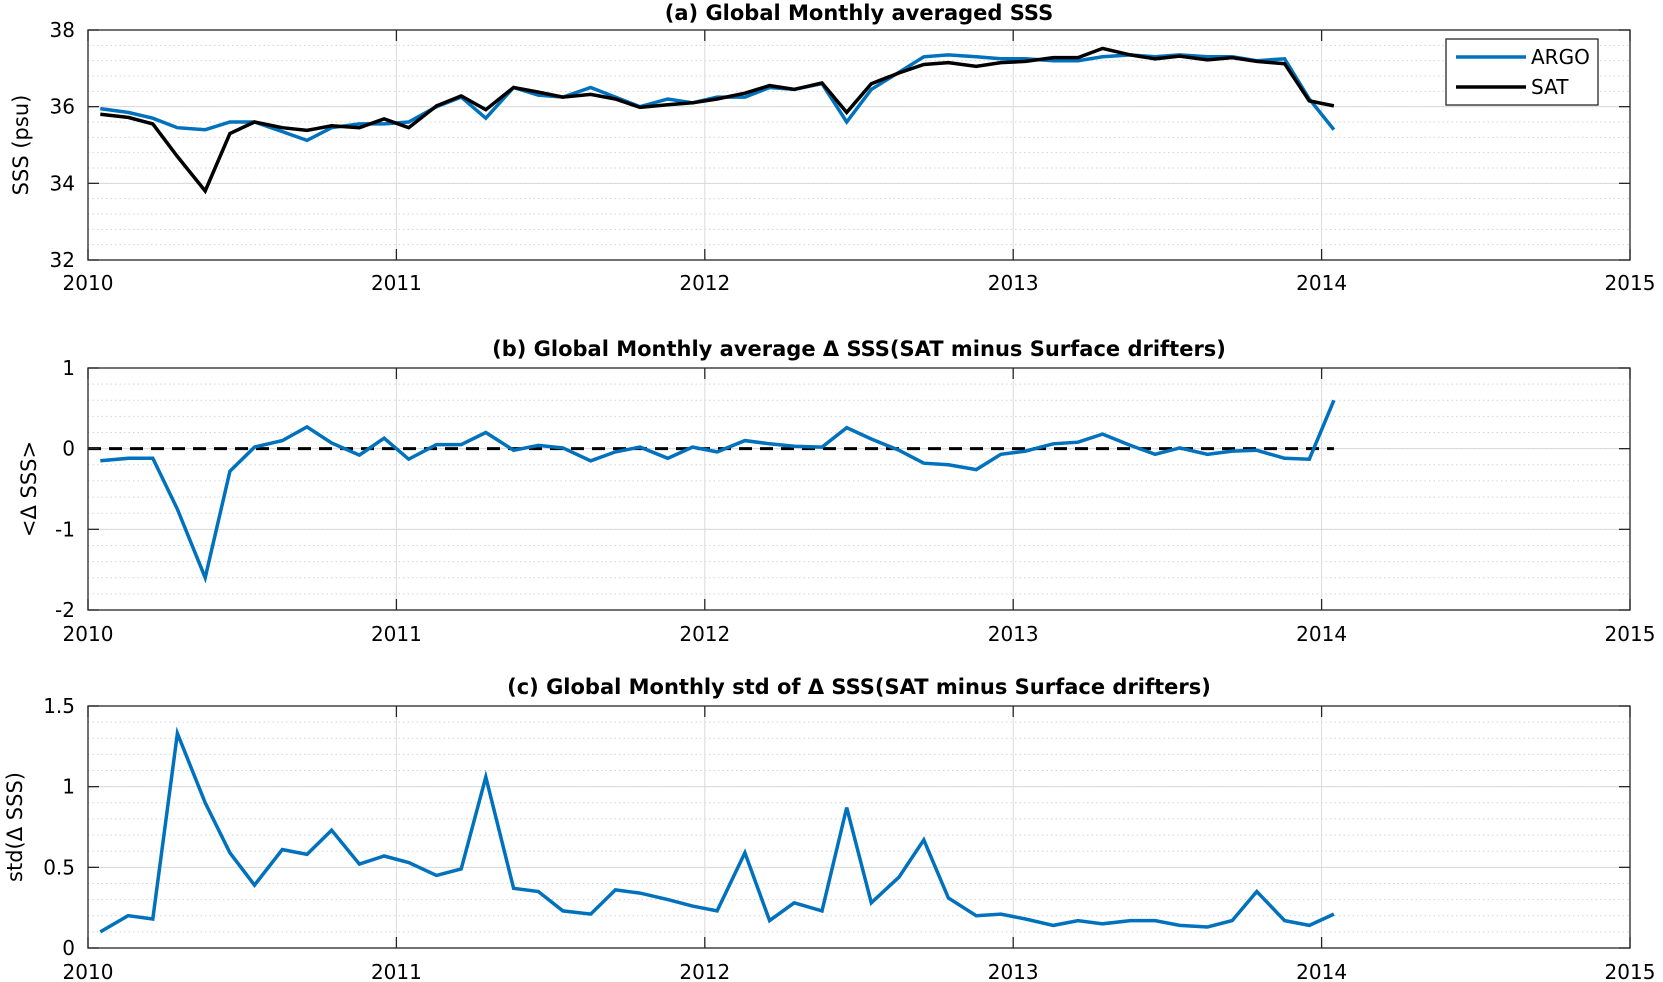  What do you see at coordinates (65, 529) in the screenshot?
I see `y-tick-label: -1` at bounding box center [65, 529].